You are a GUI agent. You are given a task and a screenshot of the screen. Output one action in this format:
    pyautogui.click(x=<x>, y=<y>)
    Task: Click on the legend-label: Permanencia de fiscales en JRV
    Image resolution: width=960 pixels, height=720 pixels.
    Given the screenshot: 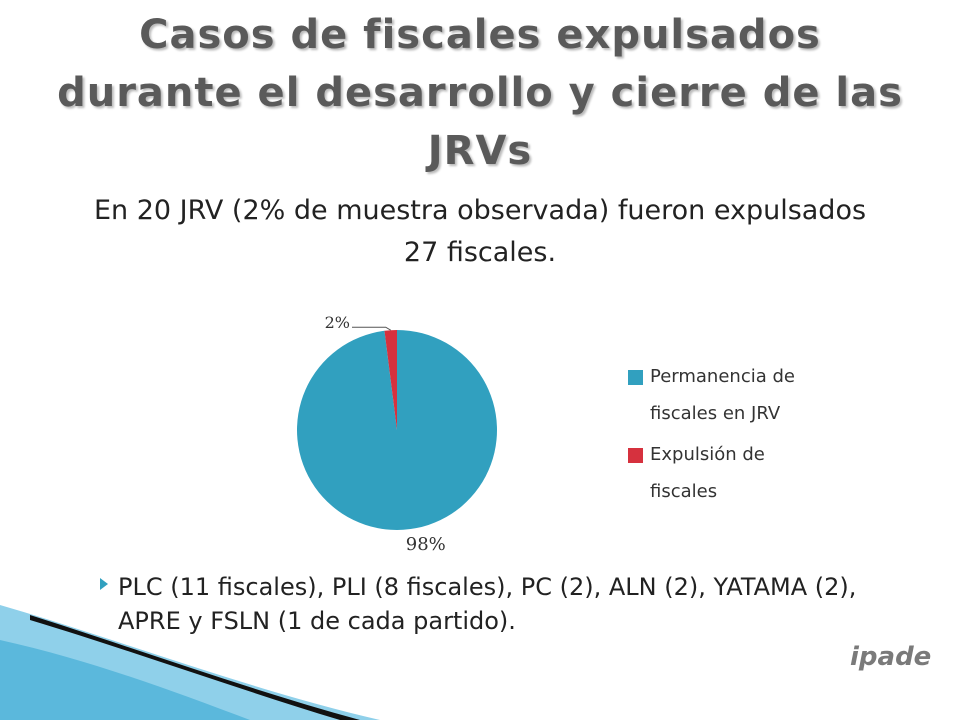 What is the action you would take?
    pyautogui.click(x=722, y=395)
    